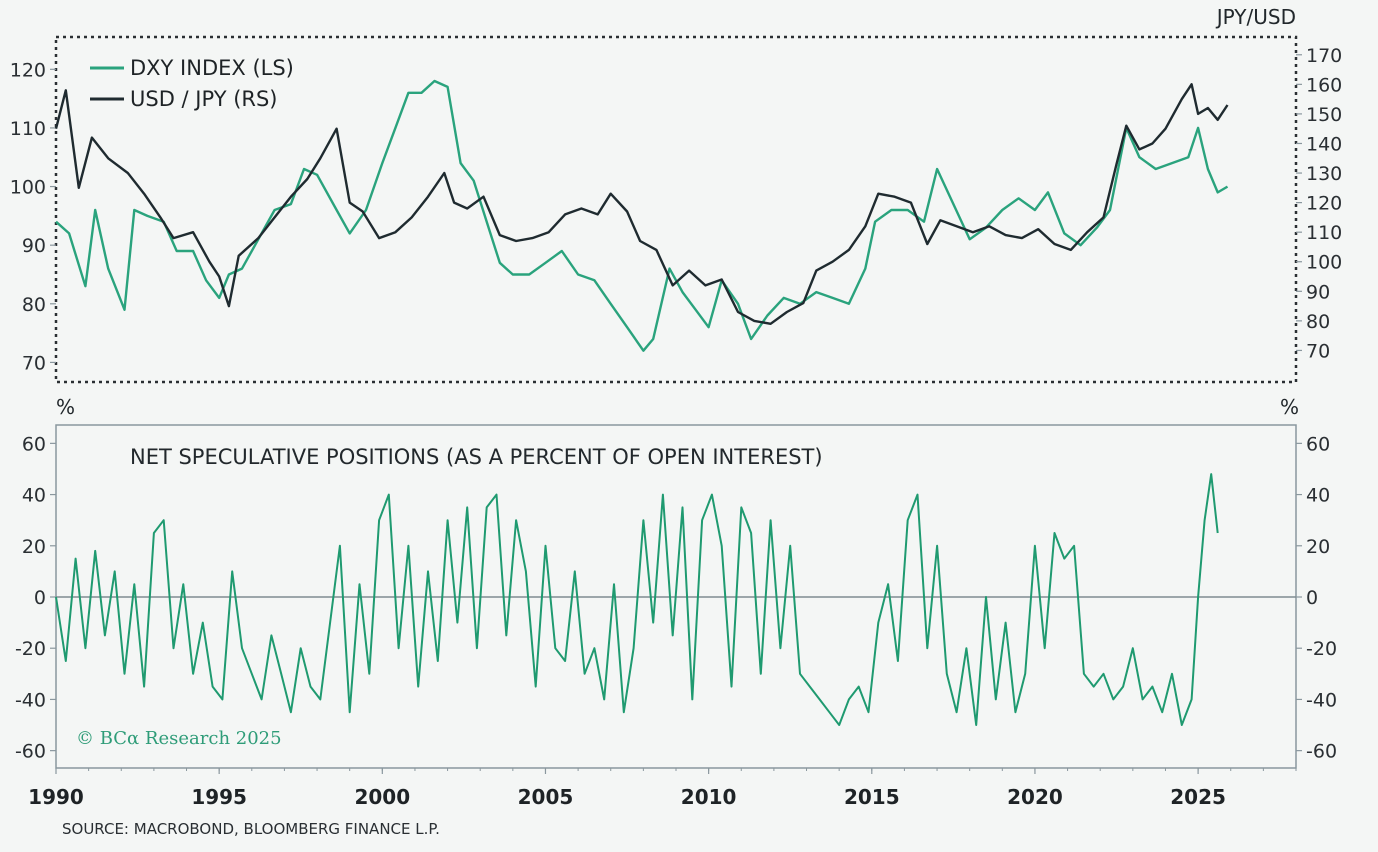  I want to click on bottom-left-tick-label: 20, so click(34, 547).